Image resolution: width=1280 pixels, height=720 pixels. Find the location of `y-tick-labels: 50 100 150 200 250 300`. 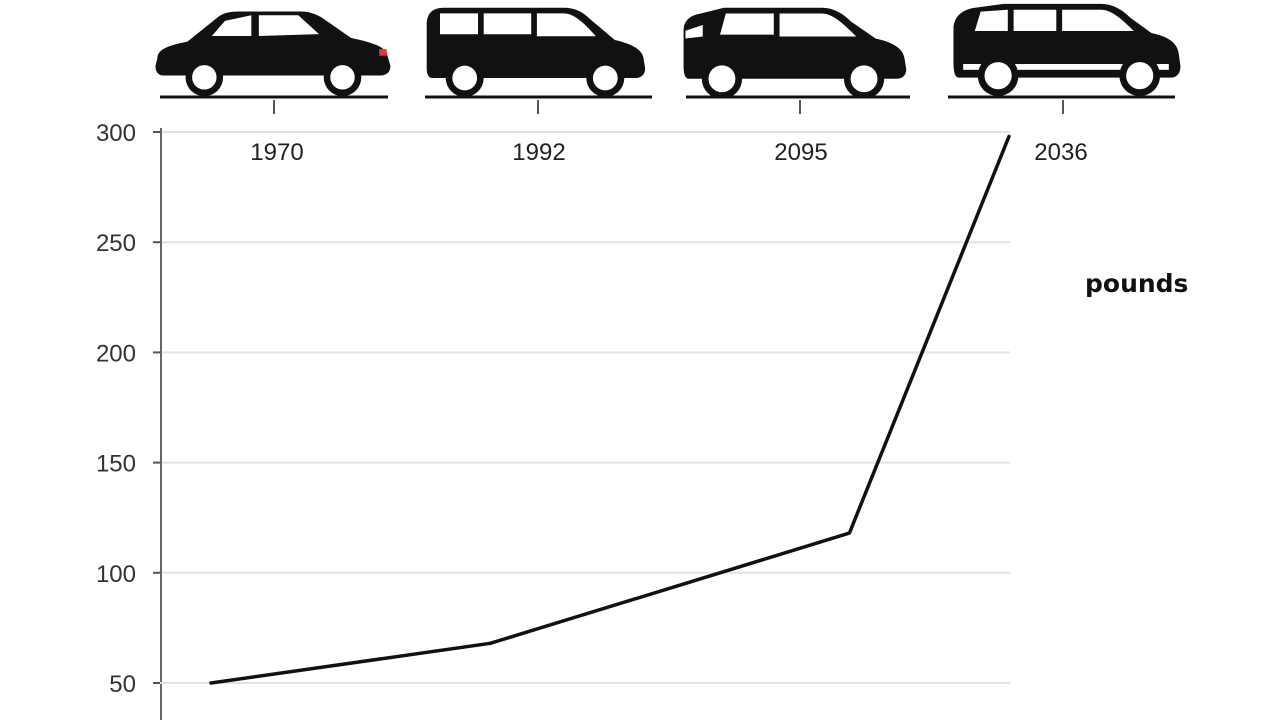

y-tick-labels: 50 100 150 200 250 300 is located at coordinates (116, 409).